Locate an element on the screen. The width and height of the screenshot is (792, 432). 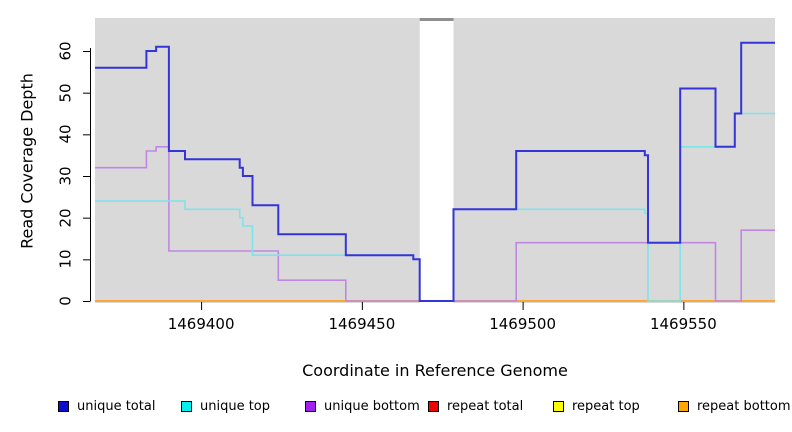
legend-label-repeat-total: repeat total is located at coordinates (485, 406).